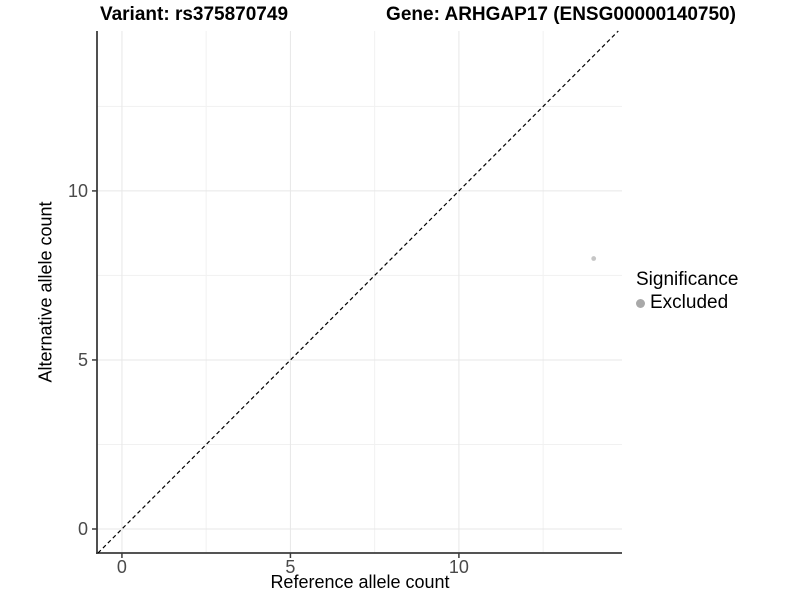 This screenshot has width=800, height=600. I want to click on legend-key-dot-icon, so click(640, 303).